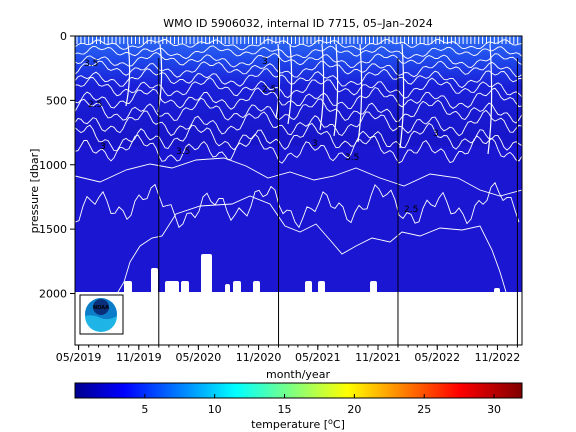 The width and height of the screenshot is (576, 432). I want to click on colorbar: 5 10 15 20 25 30 temperature [oC], so click(298, 406).